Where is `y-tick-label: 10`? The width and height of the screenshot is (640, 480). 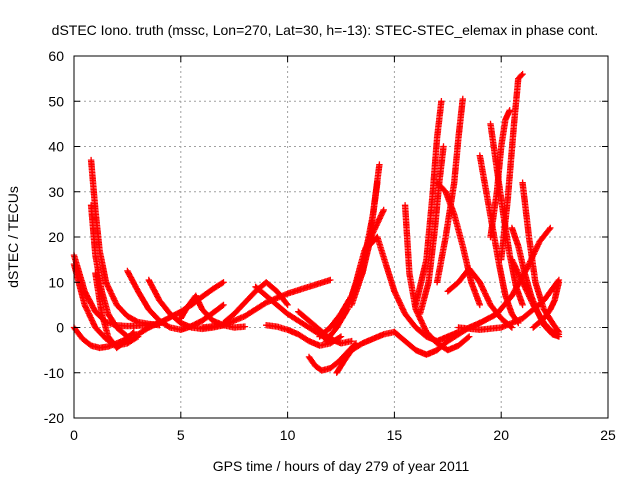 y-tick-label: 10 is located at coordinates (56, 282).